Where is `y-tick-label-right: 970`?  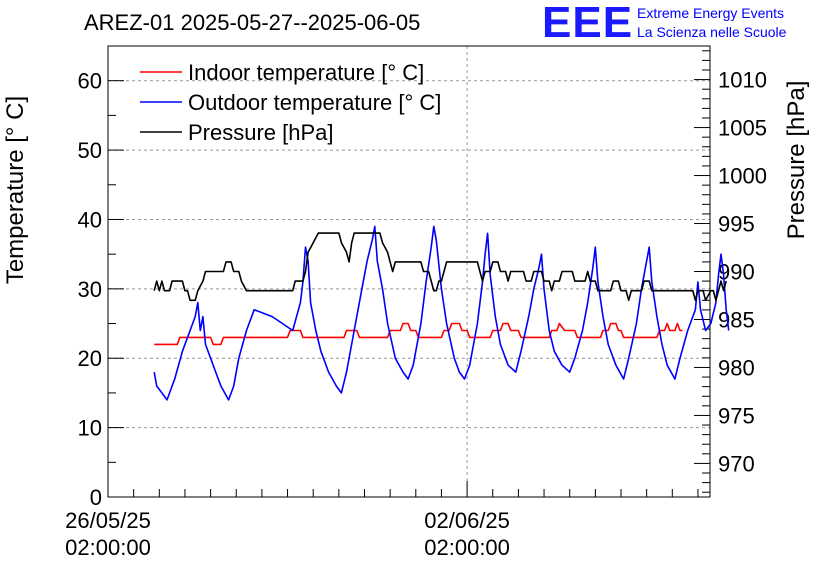 y-tick-label-right: 970 is located at coordinates (736, 463).